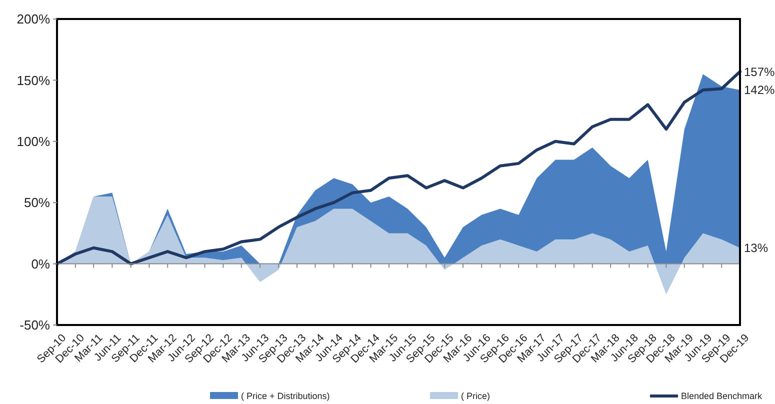 Image resolution: width=775 pixels, height=404 pixels. Describe the element at coordinates (40, 264) in the screenshot. I see `y-tick-label: 0%` at that location.